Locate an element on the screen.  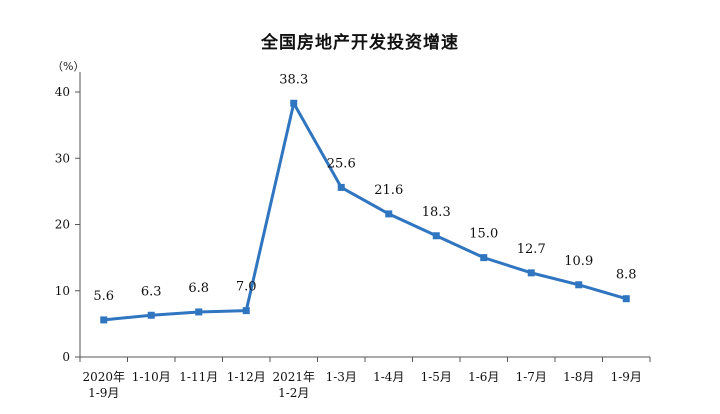
data-label: 6.8 is located at coordinates (198, 288).